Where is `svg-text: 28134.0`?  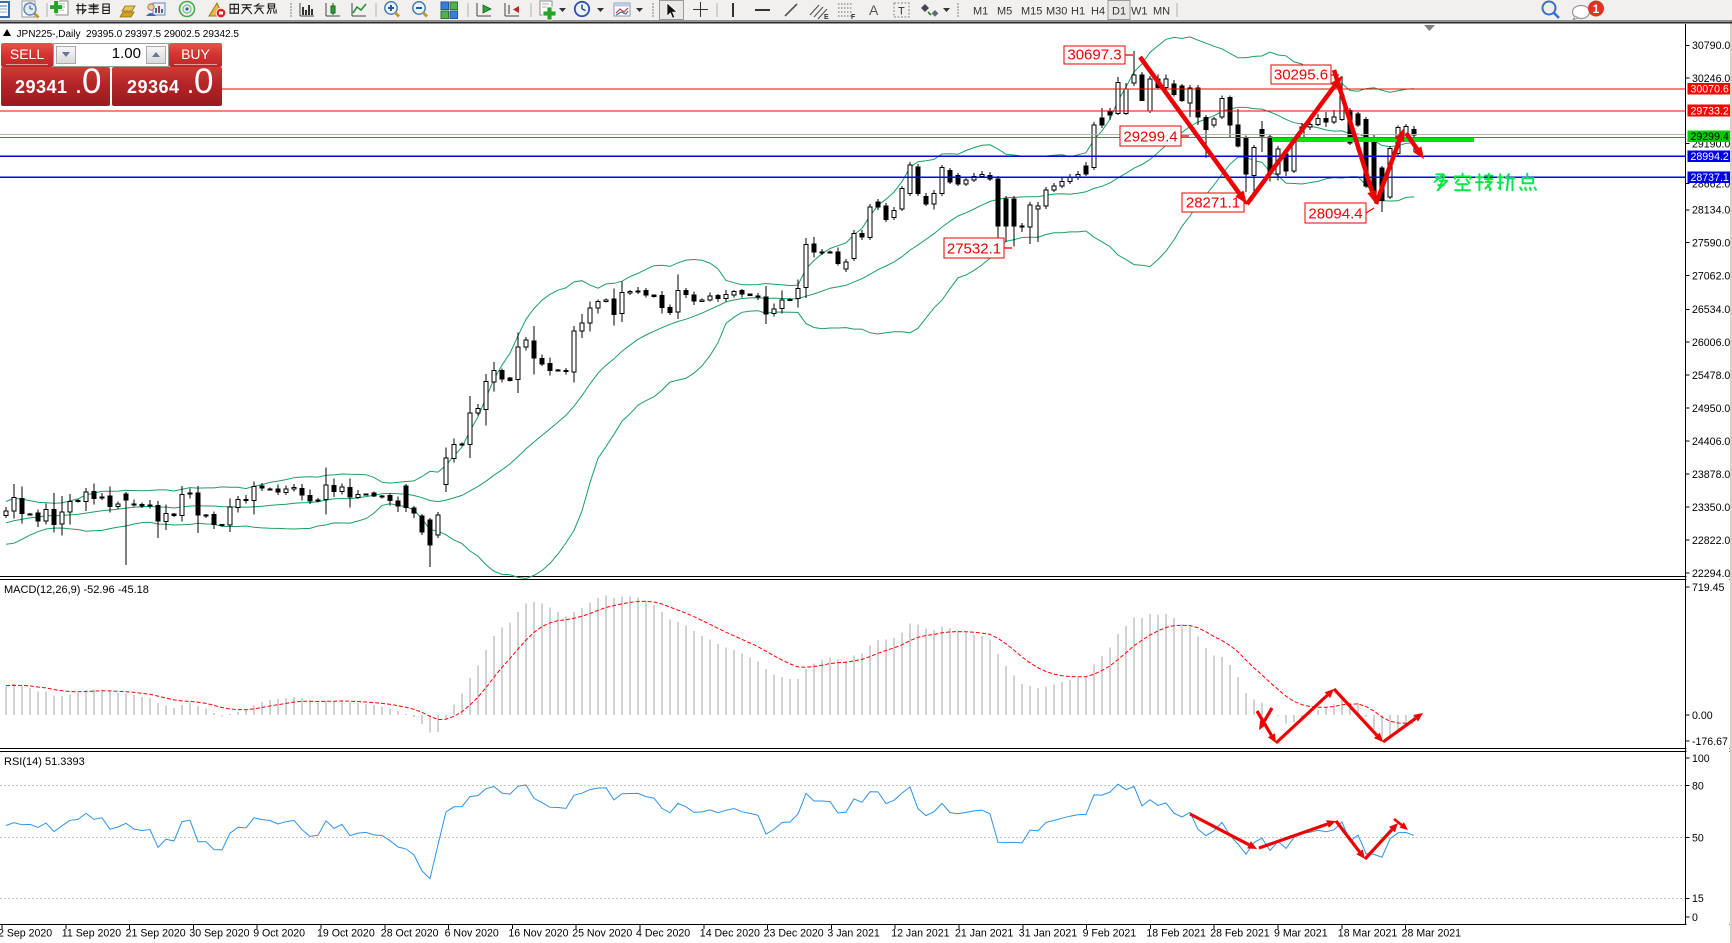
svg-text: 28134.0 is located at coordinates (1711, 211).